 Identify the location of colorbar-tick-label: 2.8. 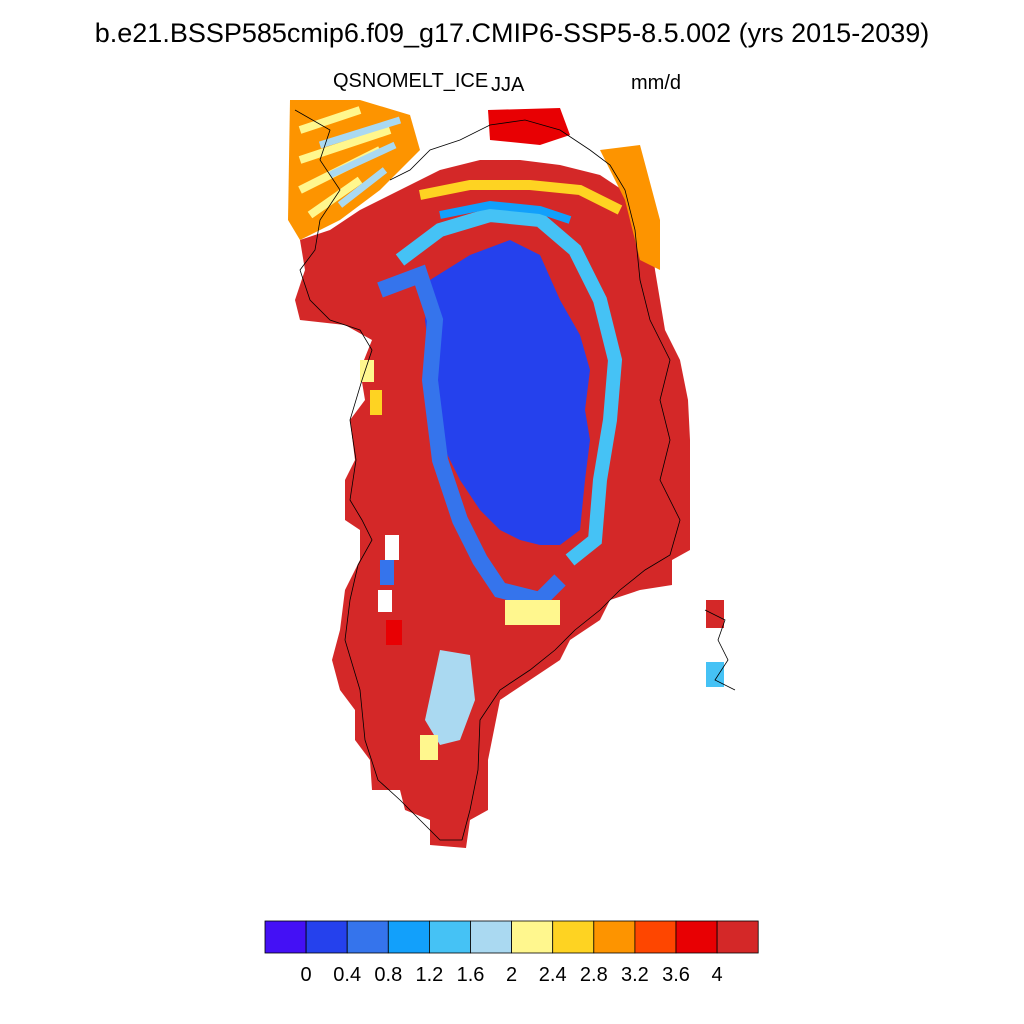
(594, 975).